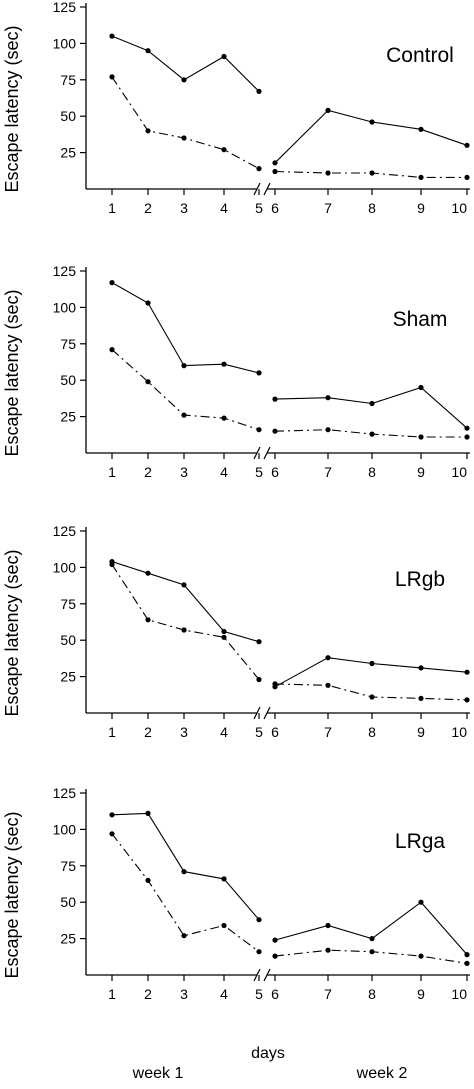 The image size is (474, 1089). Describe the element at coordinates (268, 1053) in the screenshot. I see `footer-days-label: days` at that location.